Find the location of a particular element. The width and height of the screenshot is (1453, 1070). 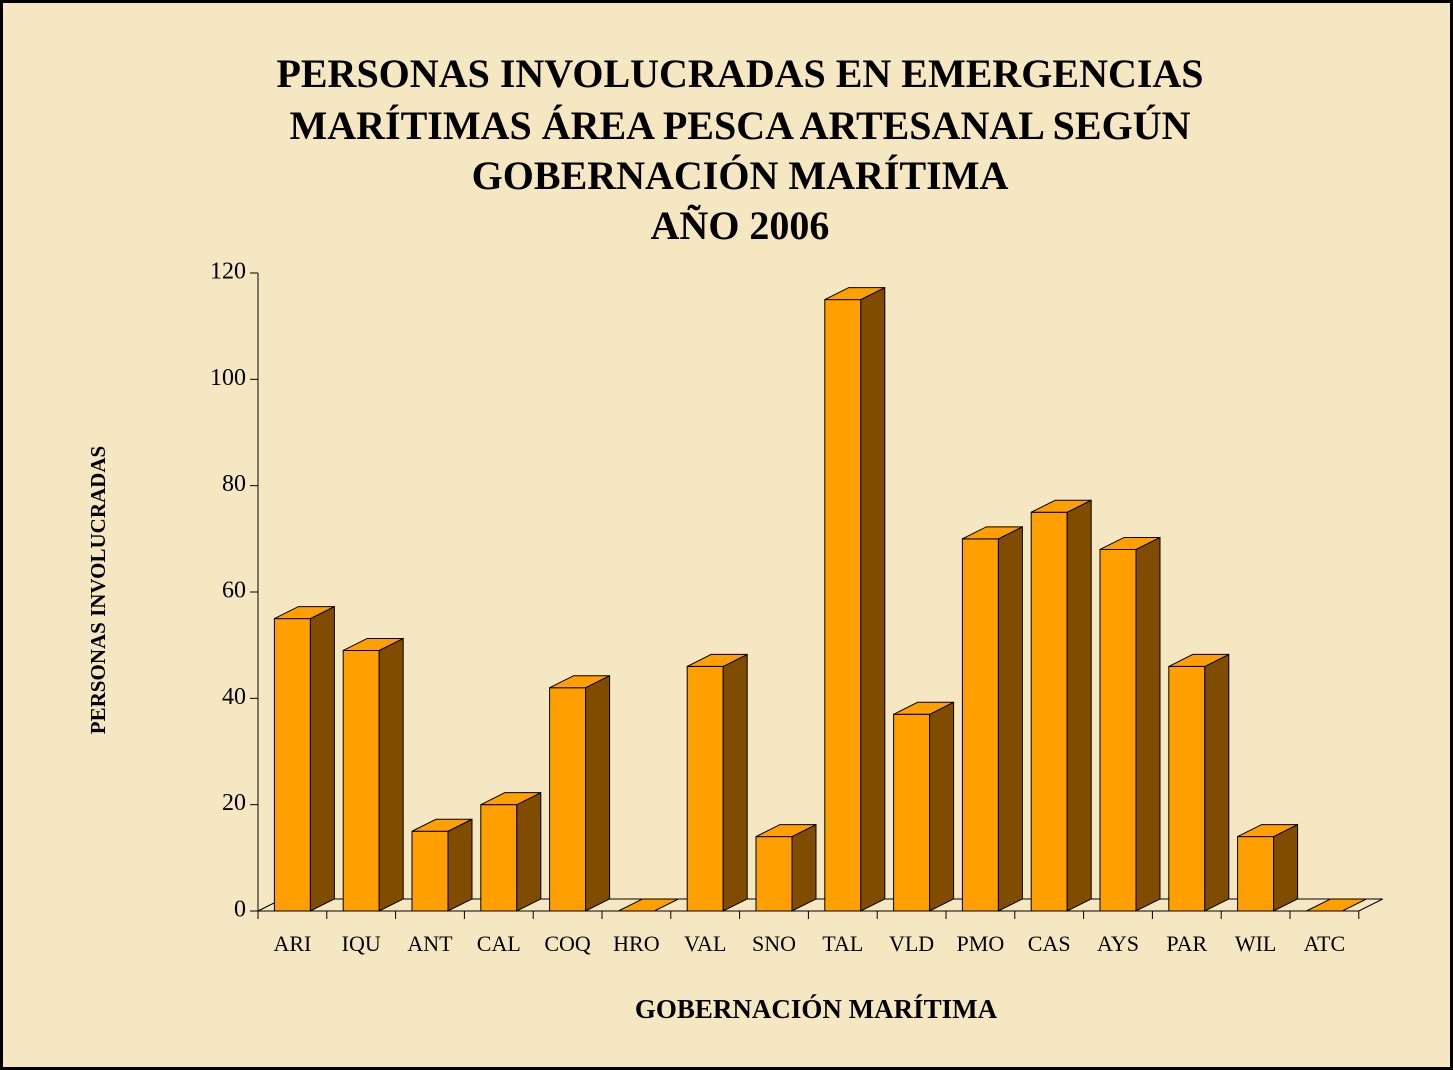

x-tick-label: TAL is located at coordinates (842, 943).